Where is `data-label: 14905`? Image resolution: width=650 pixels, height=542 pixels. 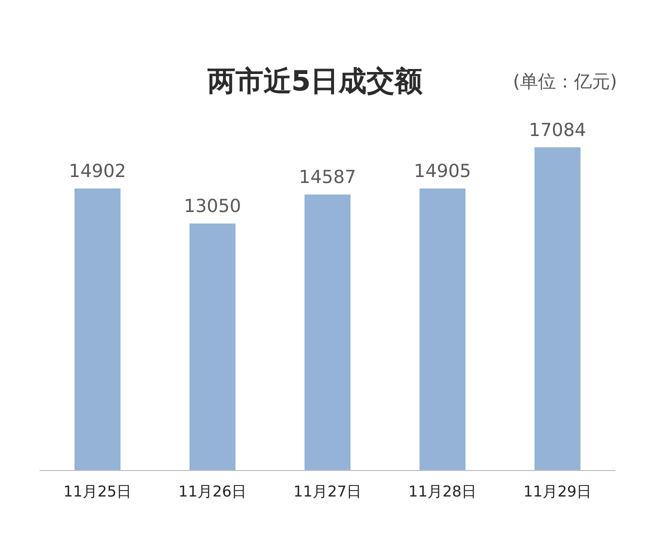
data-label: 14905 is located at coordinates (443, 171).